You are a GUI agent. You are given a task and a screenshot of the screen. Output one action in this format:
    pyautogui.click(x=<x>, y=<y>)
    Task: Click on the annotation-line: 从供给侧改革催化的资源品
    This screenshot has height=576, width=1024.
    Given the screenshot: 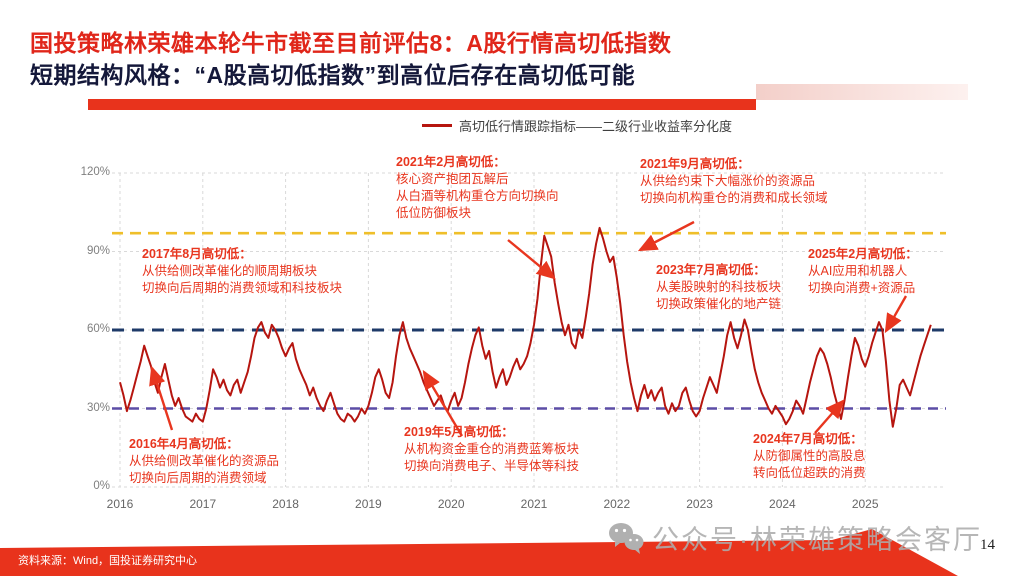 What is the action you would take?
    pyautogui.click(x=204, y=461)
    